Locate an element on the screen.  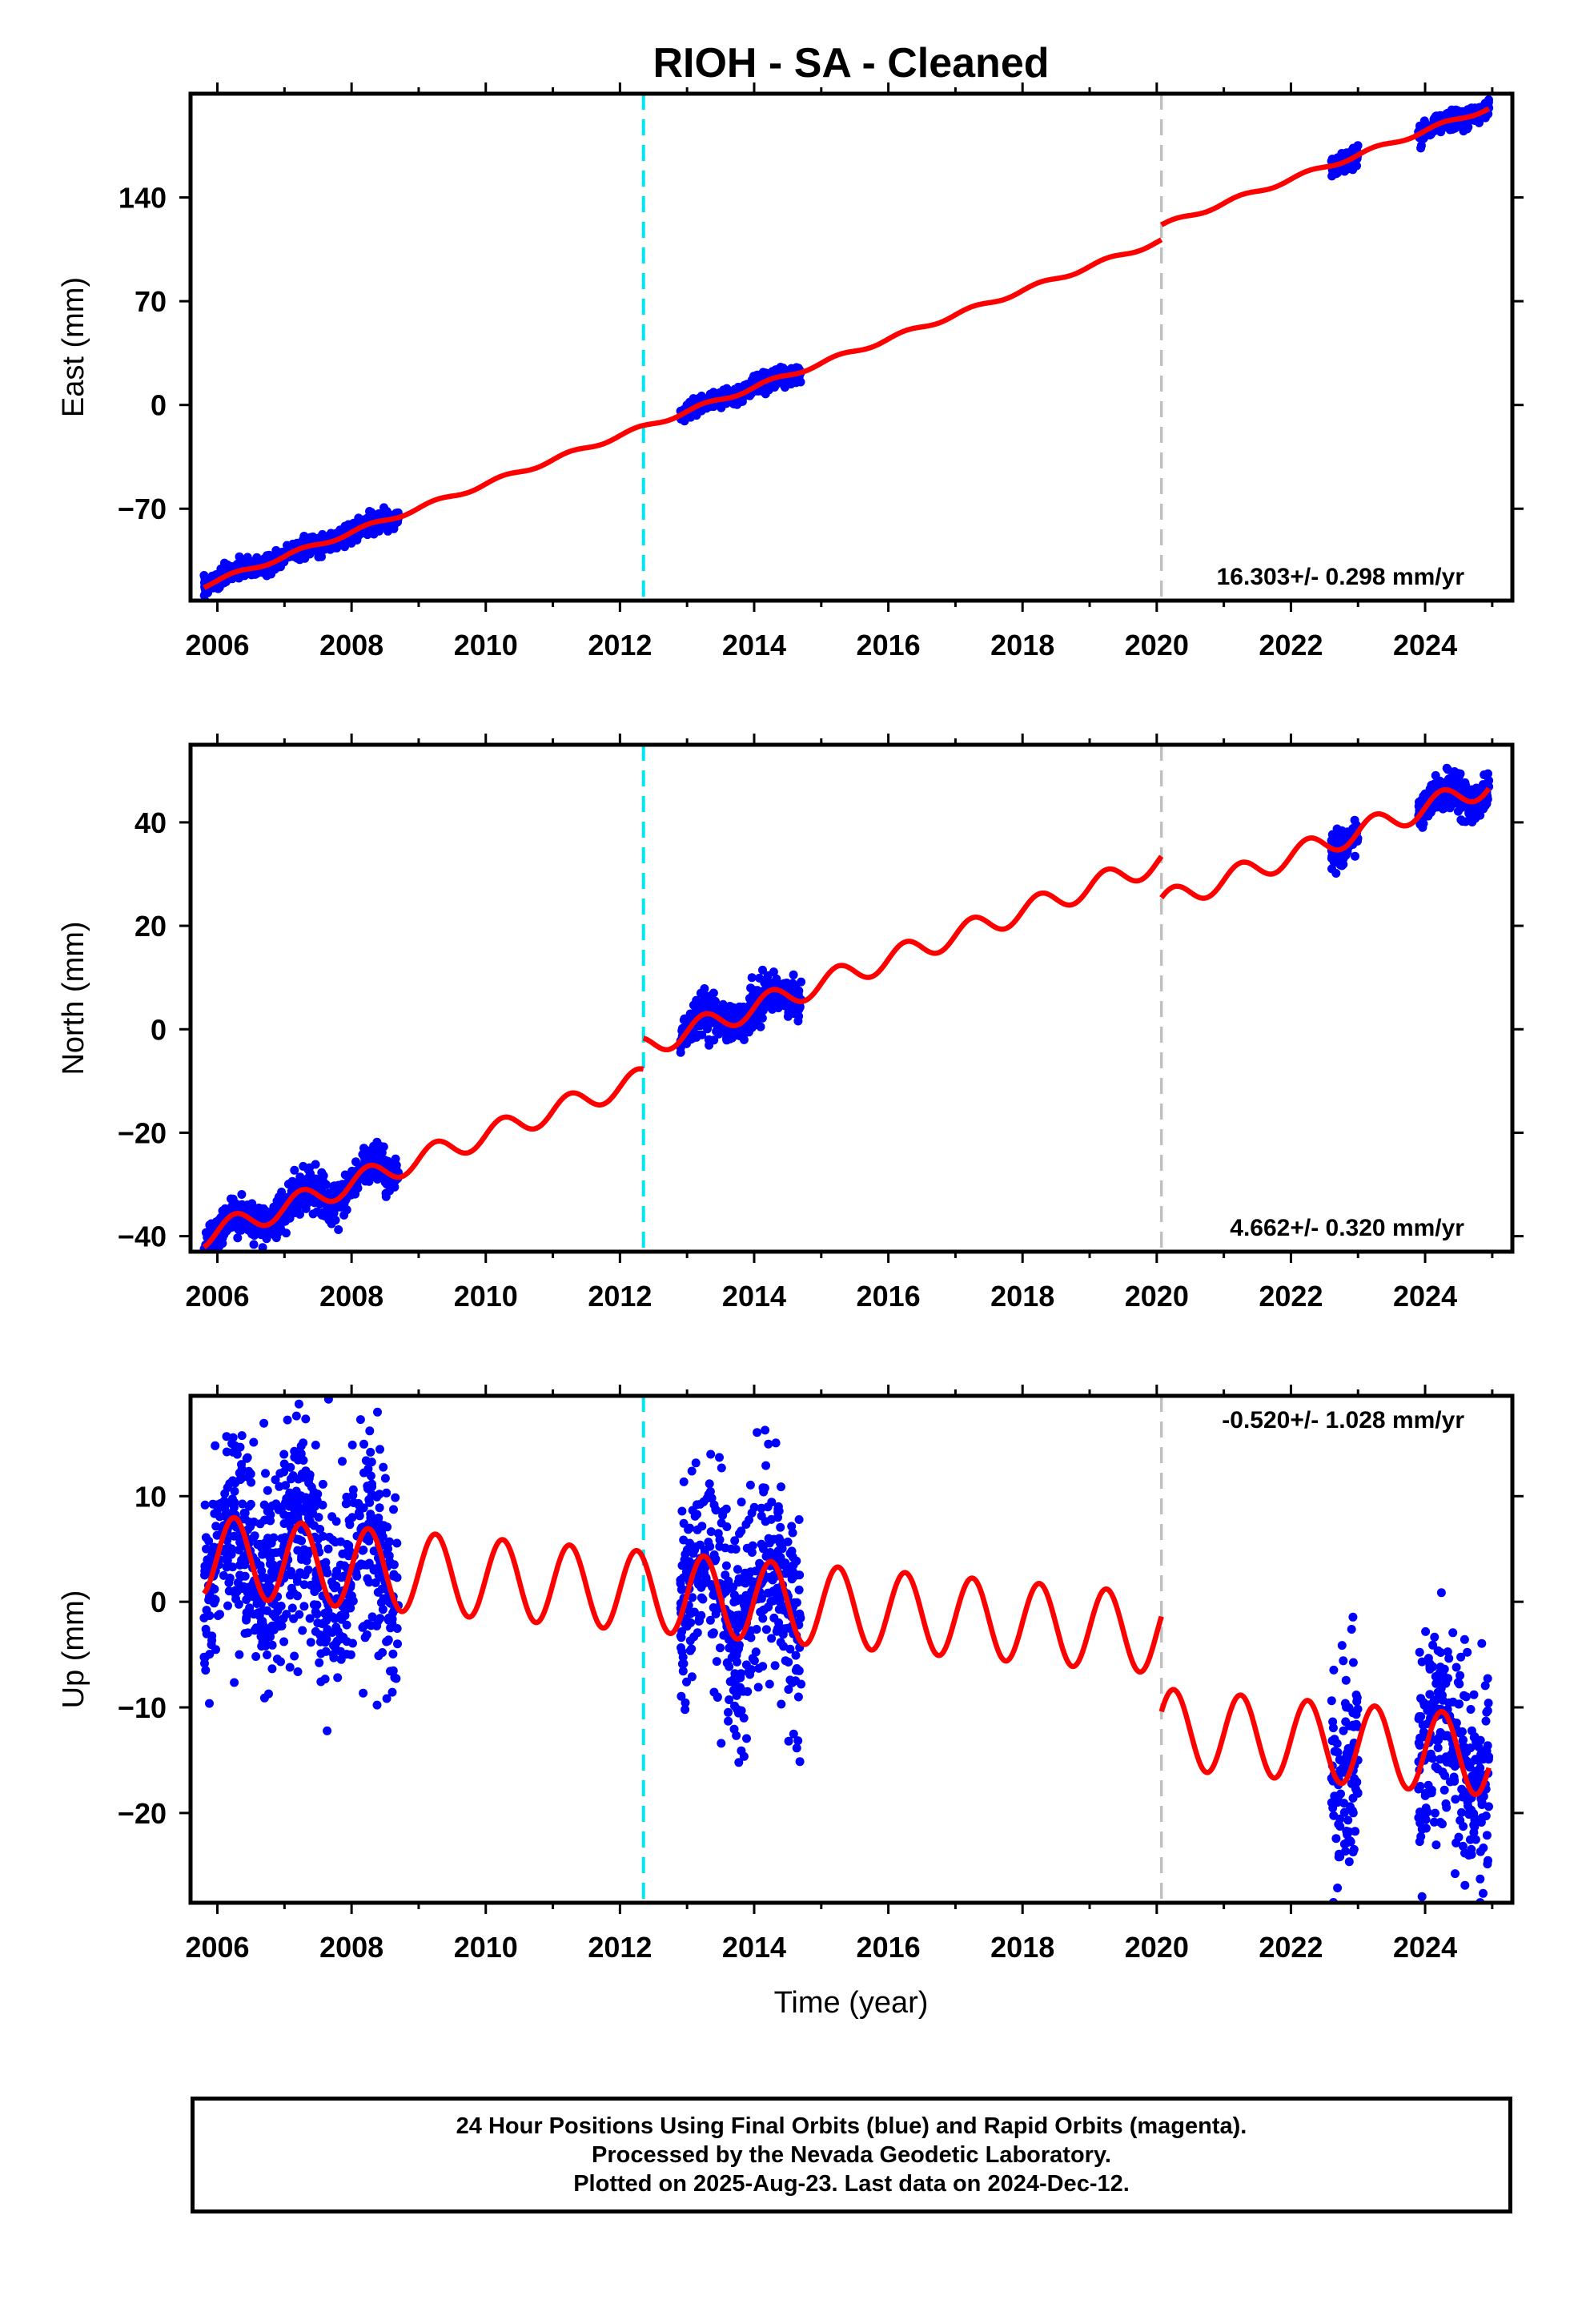
up-x-tick-label: 2010 is located at coordinates (486, 1947).